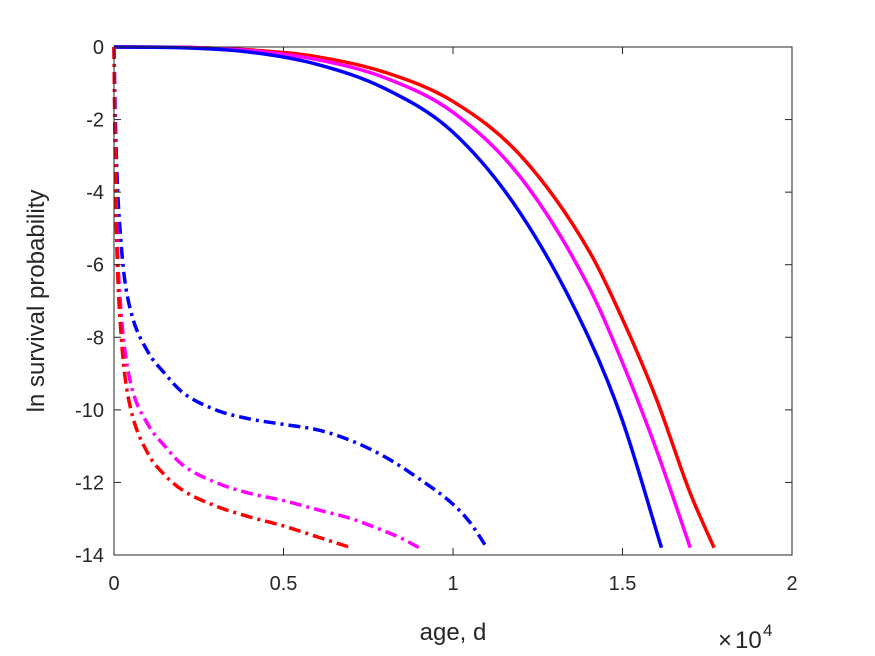  What do you see at coordinates (623, 584) in the screenshot?
I see `x-tick-label: 1.5` at bounding box center [623, 584].